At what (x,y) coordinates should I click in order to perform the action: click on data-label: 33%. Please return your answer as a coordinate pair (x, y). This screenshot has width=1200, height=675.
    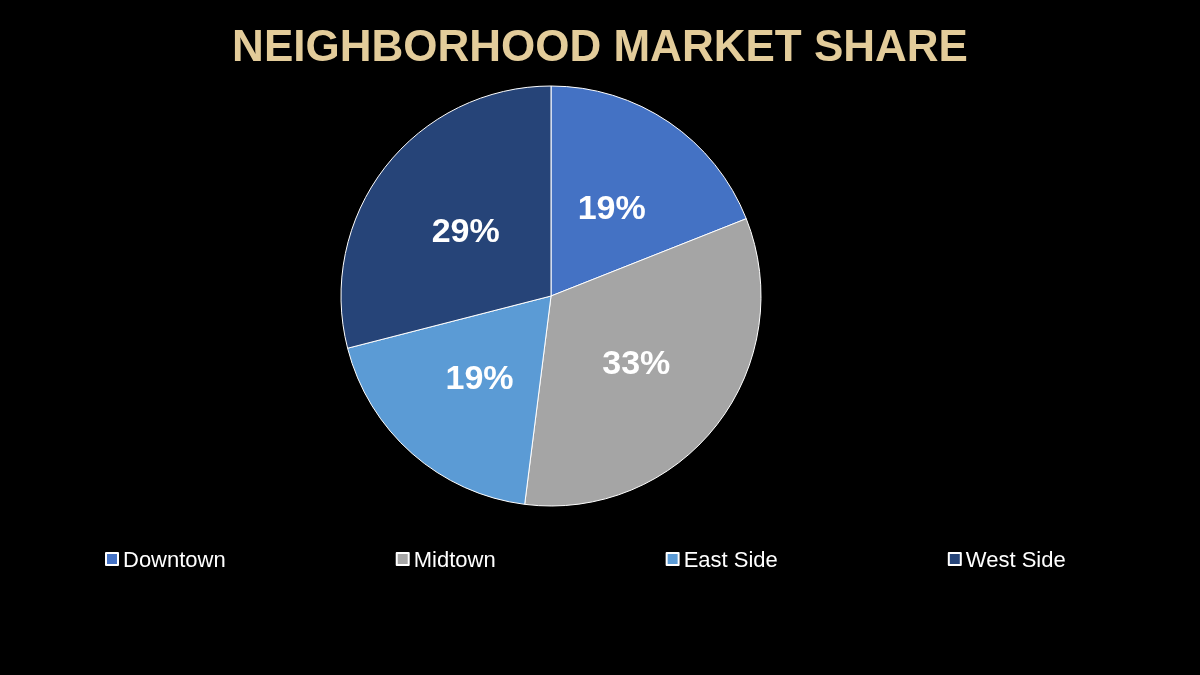
    Looking at the image, I should click on (636, 362).